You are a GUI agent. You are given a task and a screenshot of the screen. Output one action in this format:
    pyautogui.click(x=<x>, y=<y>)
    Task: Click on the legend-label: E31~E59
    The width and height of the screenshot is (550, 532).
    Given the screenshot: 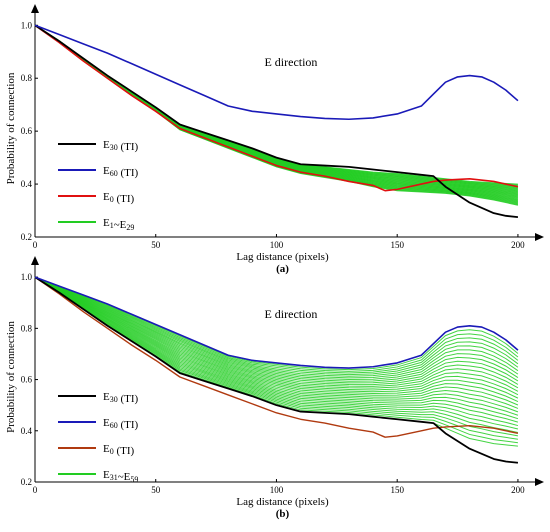 What is the action you would take?
    pyautogui.click(x=120, y=476)
    